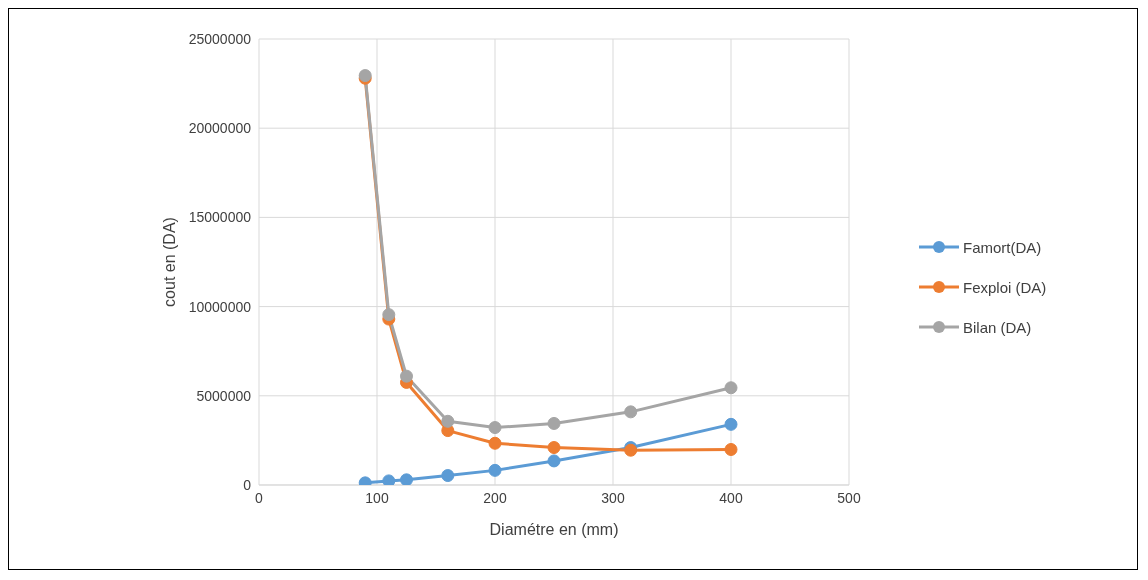 Image resolution: width=1148 pixels, height=580 pixels. I want to click on legend-label: Famort(DA), so click(1002, 247).